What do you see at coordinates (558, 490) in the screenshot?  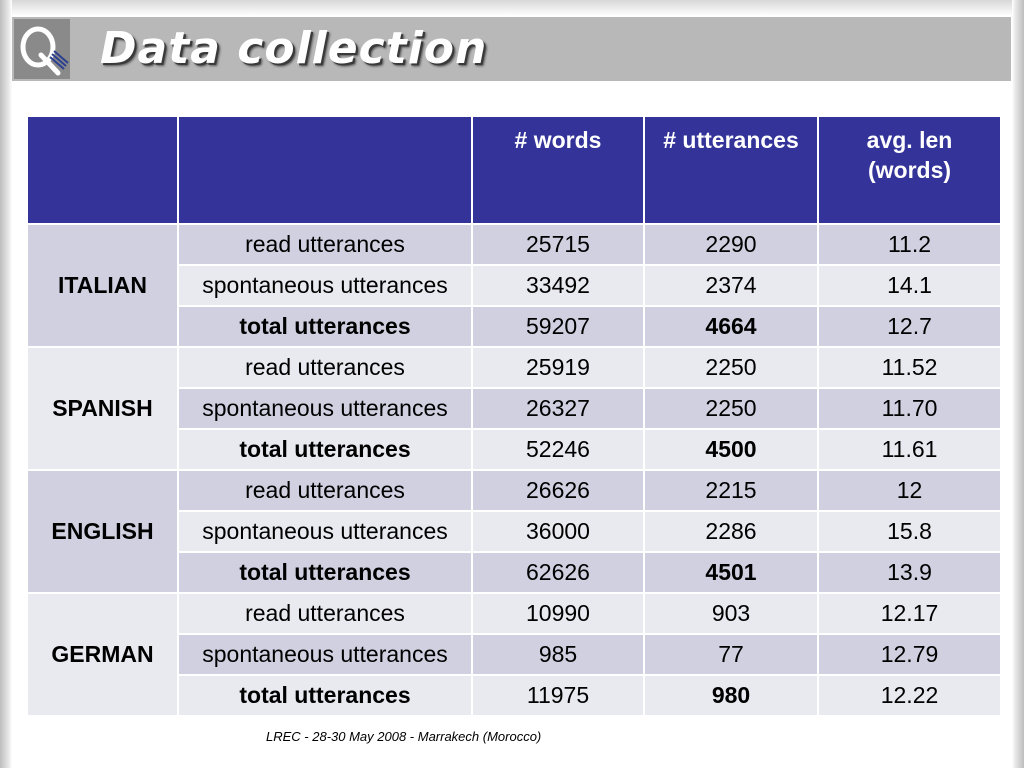 I see `words-value: 26626` at bounding box center [558, 490].